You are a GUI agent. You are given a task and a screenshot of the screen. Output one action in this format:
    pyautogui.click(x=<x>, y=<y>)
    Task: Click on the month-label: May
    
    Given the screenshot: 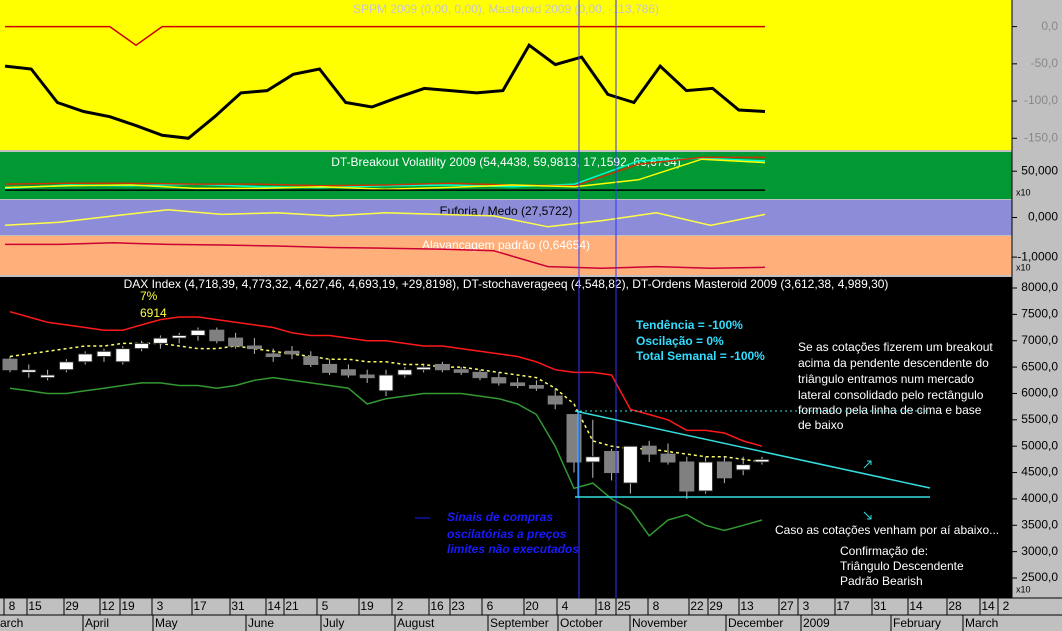 What is the action you would take?
    pyautogui.click(x=166, y=623)
    